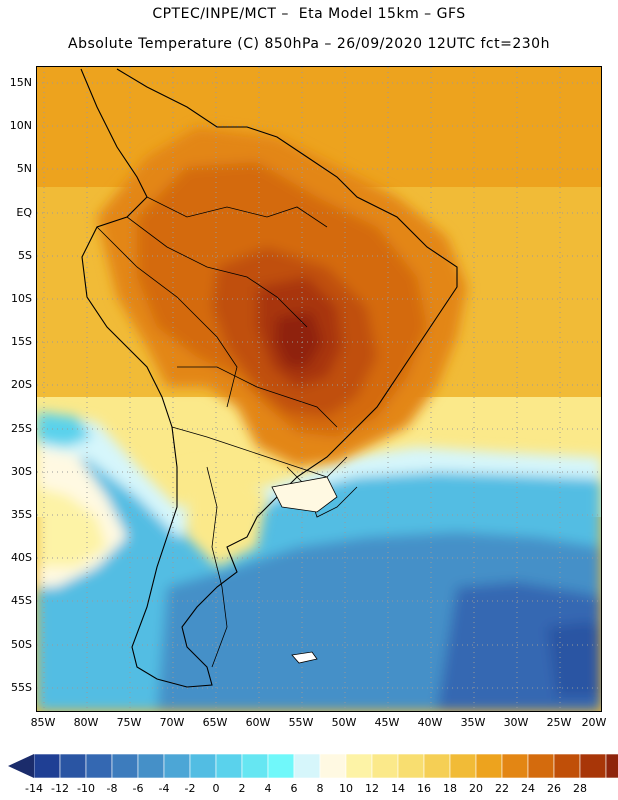  I want to click on lat-label: 5S, so click(25, 255).